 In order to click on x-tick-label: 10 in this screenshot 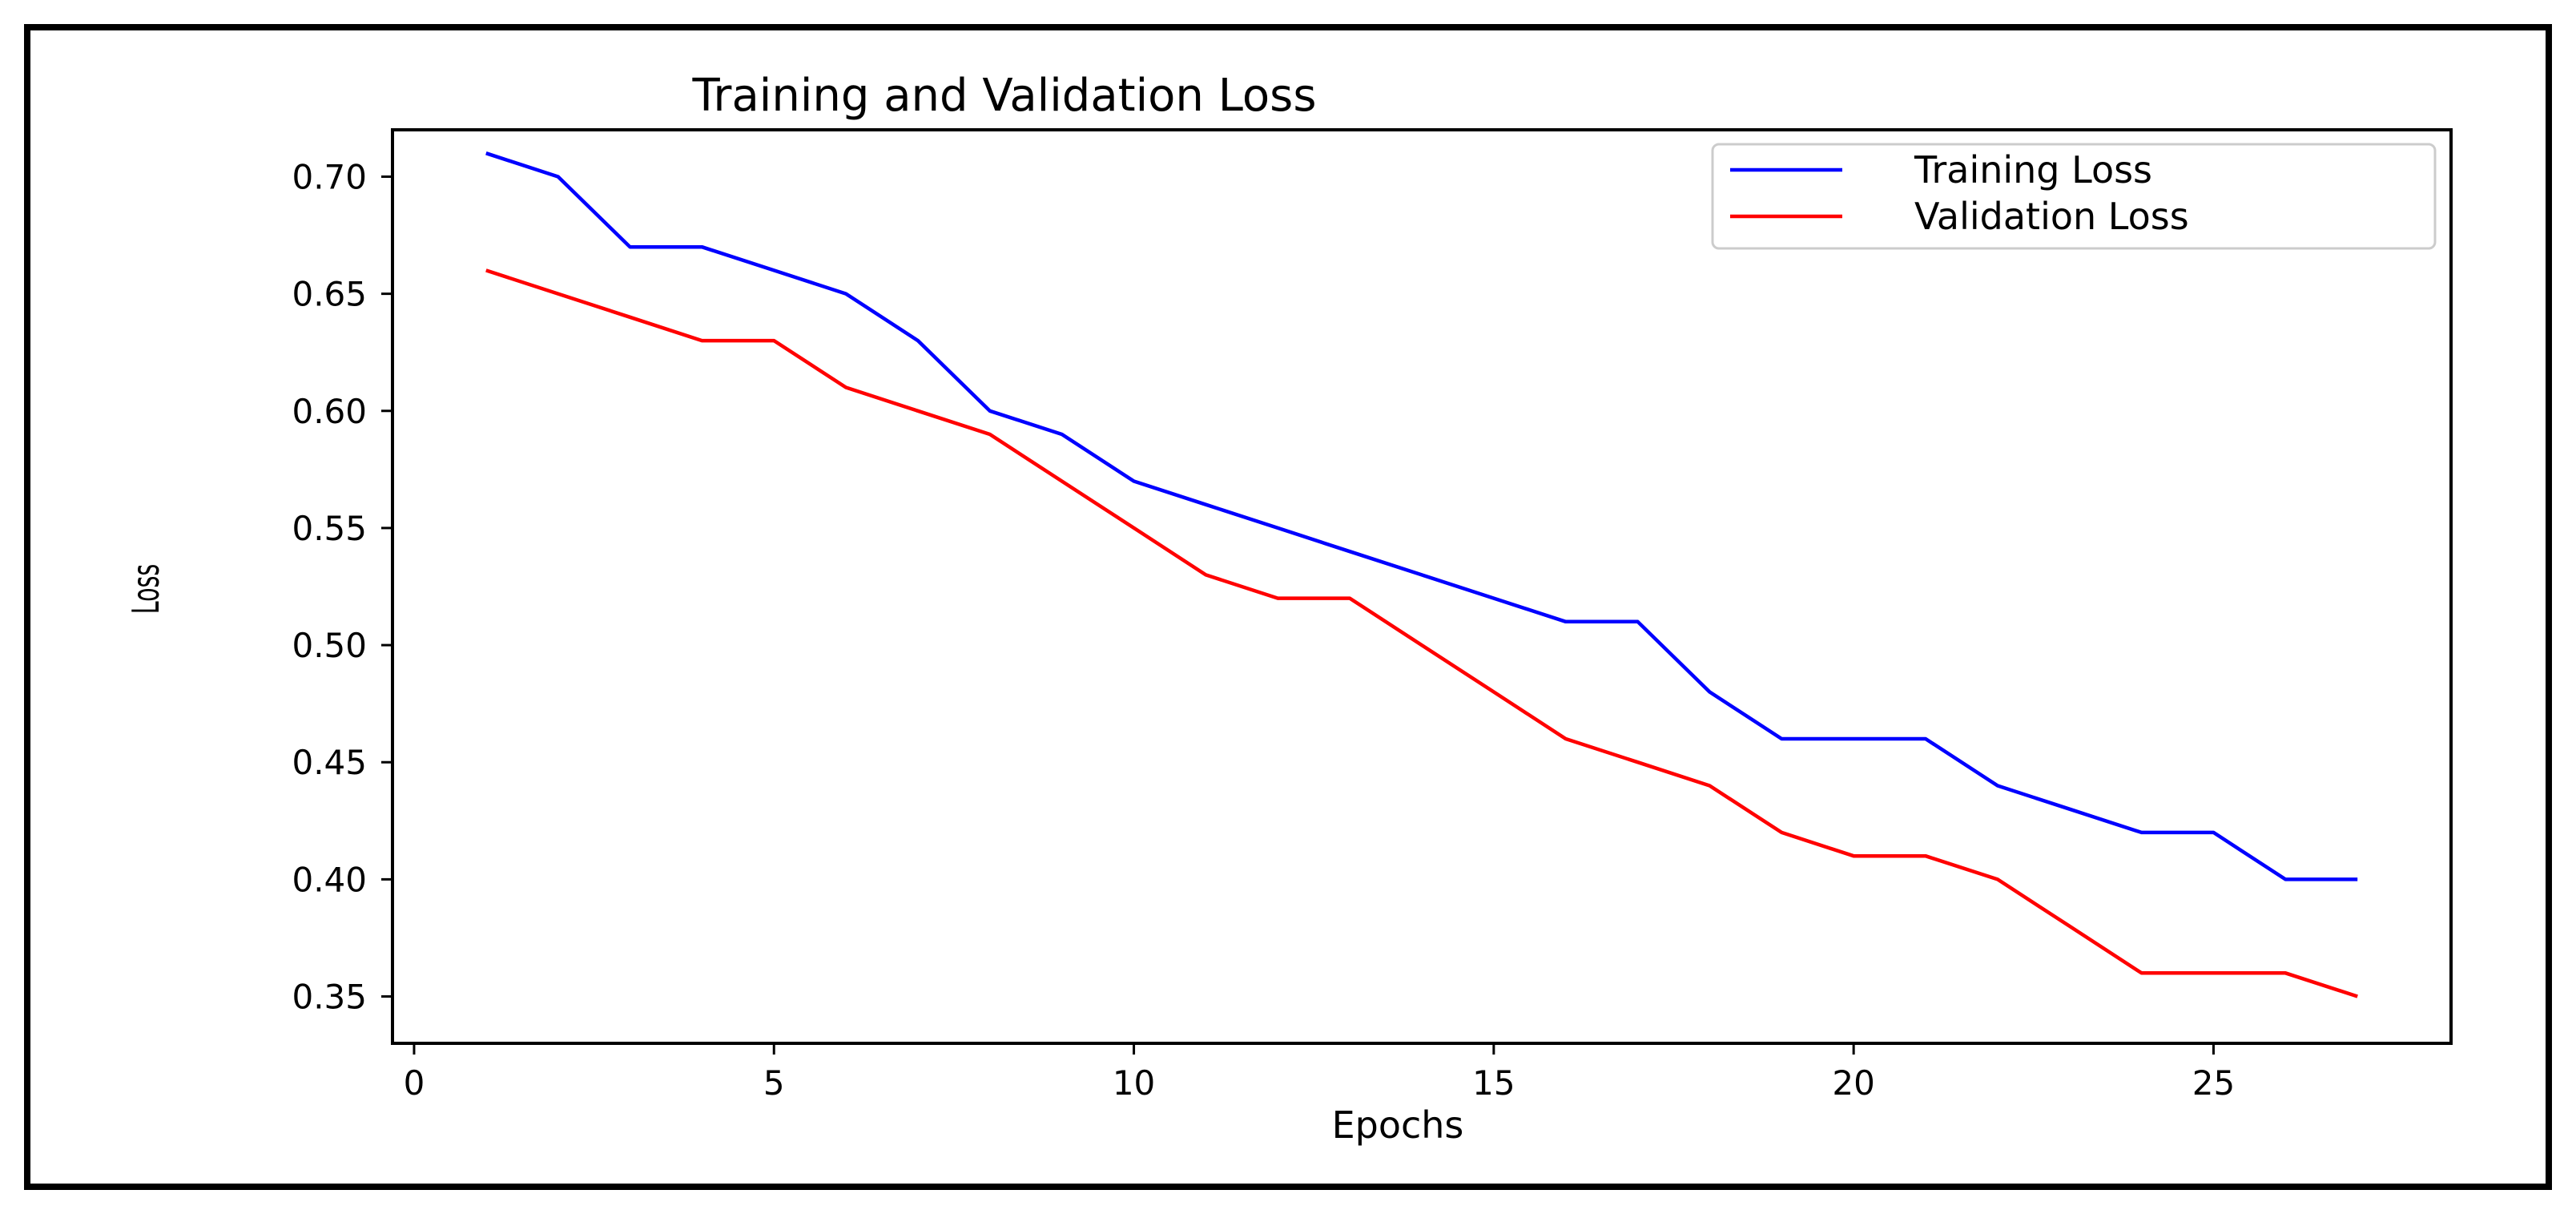, I will do `click(1134, 1083)`.